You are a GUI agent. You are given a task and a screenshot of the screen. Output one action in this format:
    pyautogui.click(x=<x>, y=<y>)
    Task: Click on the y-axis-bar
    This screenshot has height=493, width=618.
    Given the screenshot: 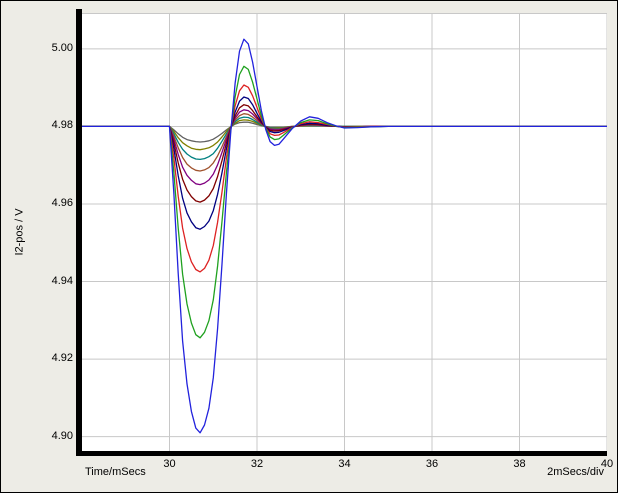 What is the action you would take?
    pyautogui.click(x=79, y=232)
    